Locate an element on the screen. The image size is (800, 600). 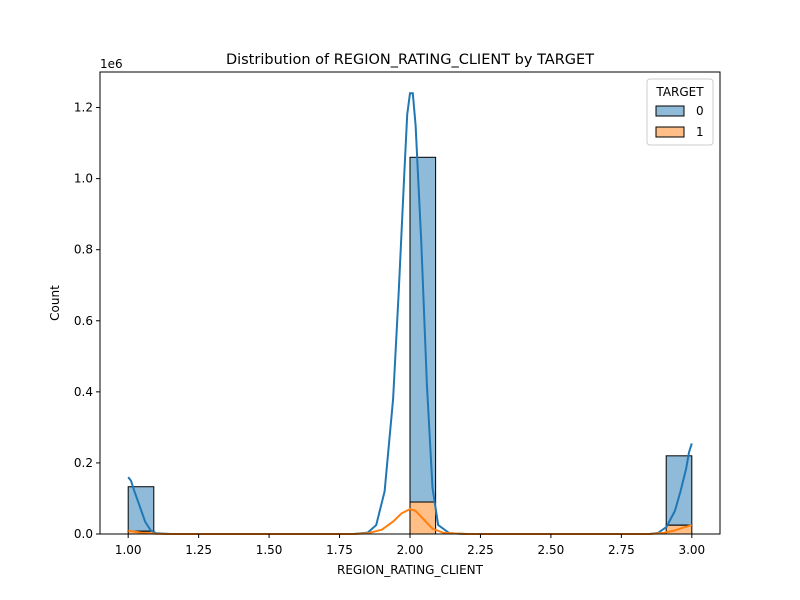
y-scale-offset: 1e6 is located at coordinates (111, 64).